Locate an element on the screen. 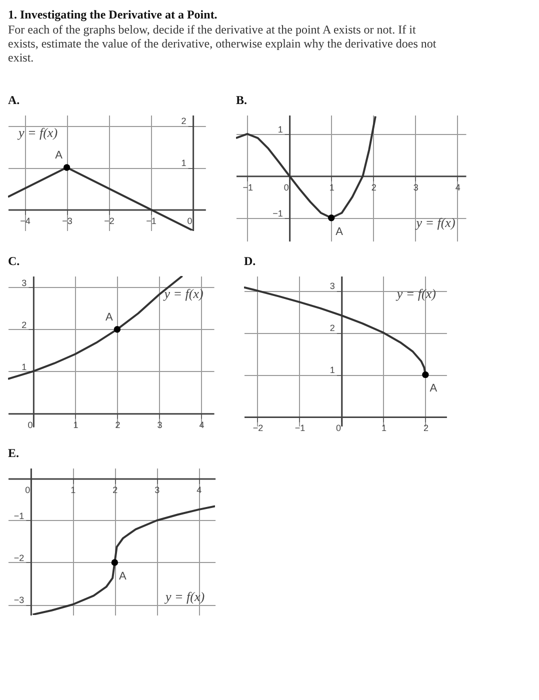  text: 1. Investigating the Derivative at a Point. is located at coordinates (113, 15).